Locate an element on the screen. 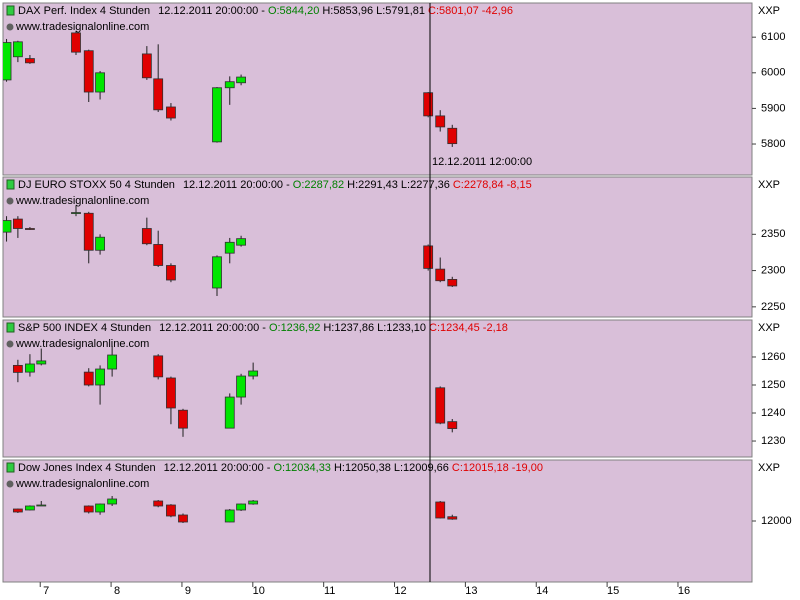  header-part: H:5853,96 is located at coordinates (347, 11).